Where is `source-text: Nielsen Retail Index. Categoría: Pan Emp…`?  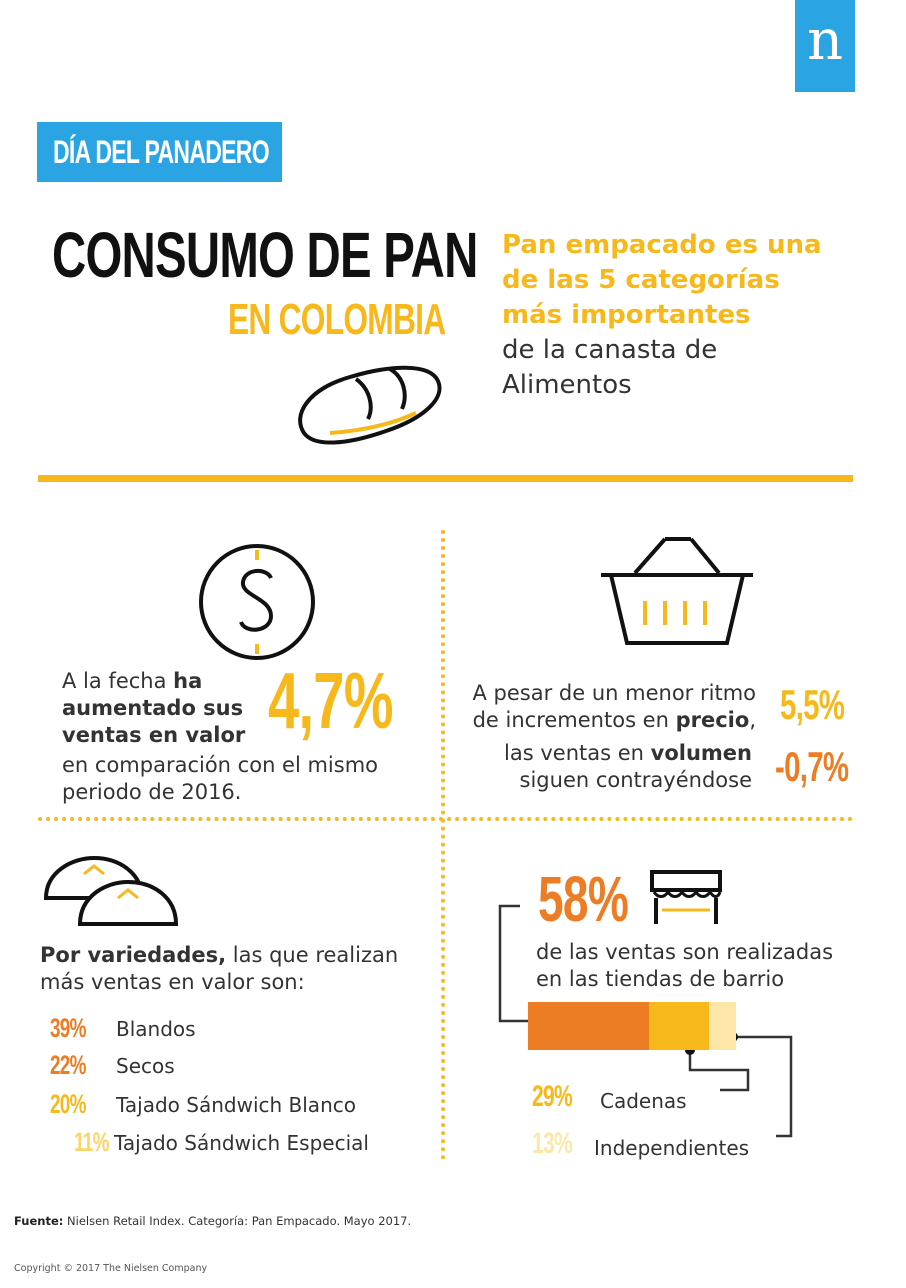
source-text: Nielsen Retail Index. Categoría: Pan Emp… is located at coordinates (237, 1221).